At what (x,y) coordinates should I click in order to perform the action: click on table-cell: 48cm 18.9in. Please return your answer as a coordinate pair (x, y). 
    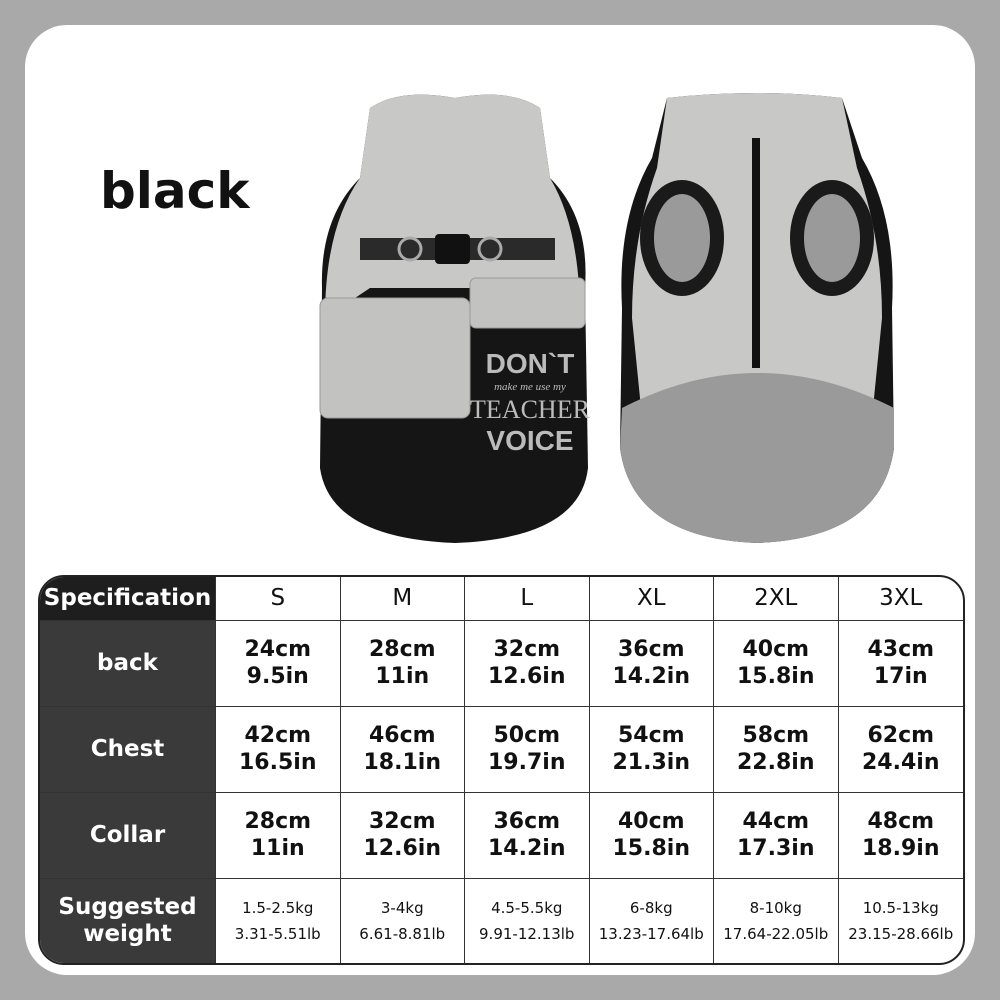
    Looking at the image, I should click on (900, 836).